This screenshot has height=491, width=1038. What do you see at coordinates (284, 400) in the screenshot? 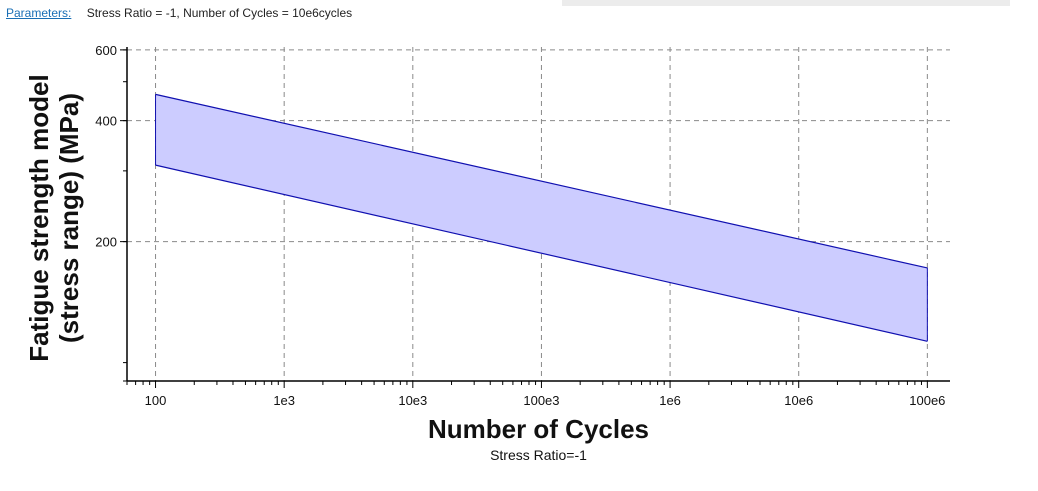
I see `x-tick-label: 1e3` at bounding box center [284, 400].